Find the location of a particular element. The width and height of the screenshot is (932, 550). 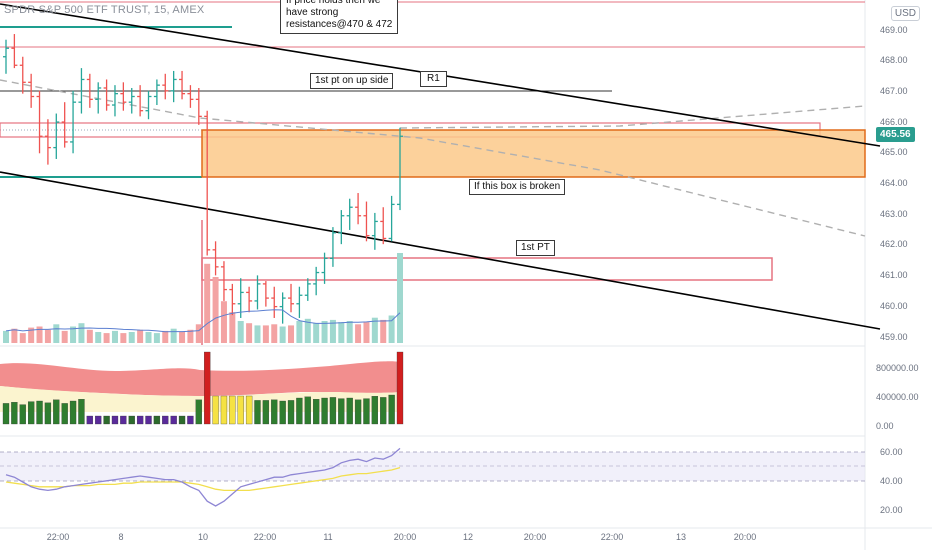

volume-overlay is located at coordinates (203, 298).